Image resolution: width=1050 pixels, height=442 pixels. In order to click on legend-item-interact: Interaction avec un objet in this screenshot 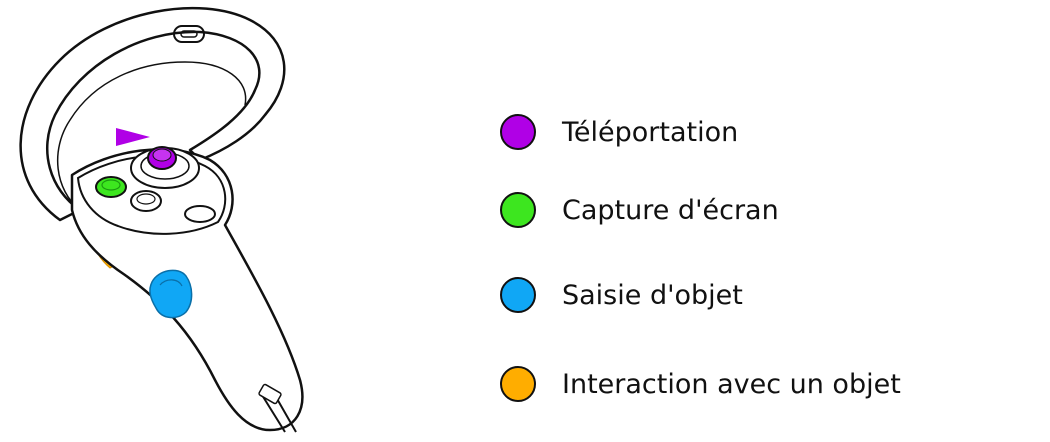, I will do `click(700, 384)`.